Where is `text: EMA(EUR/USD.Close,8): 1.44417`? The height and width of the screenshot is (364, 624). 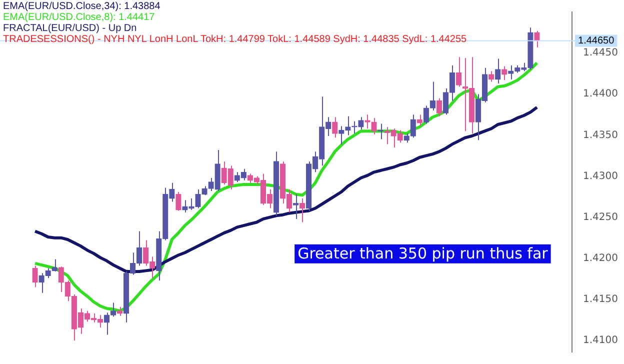 text: EMA(EUR/USD.Close,8): 1.44417 is located at coordinates (79, 17).